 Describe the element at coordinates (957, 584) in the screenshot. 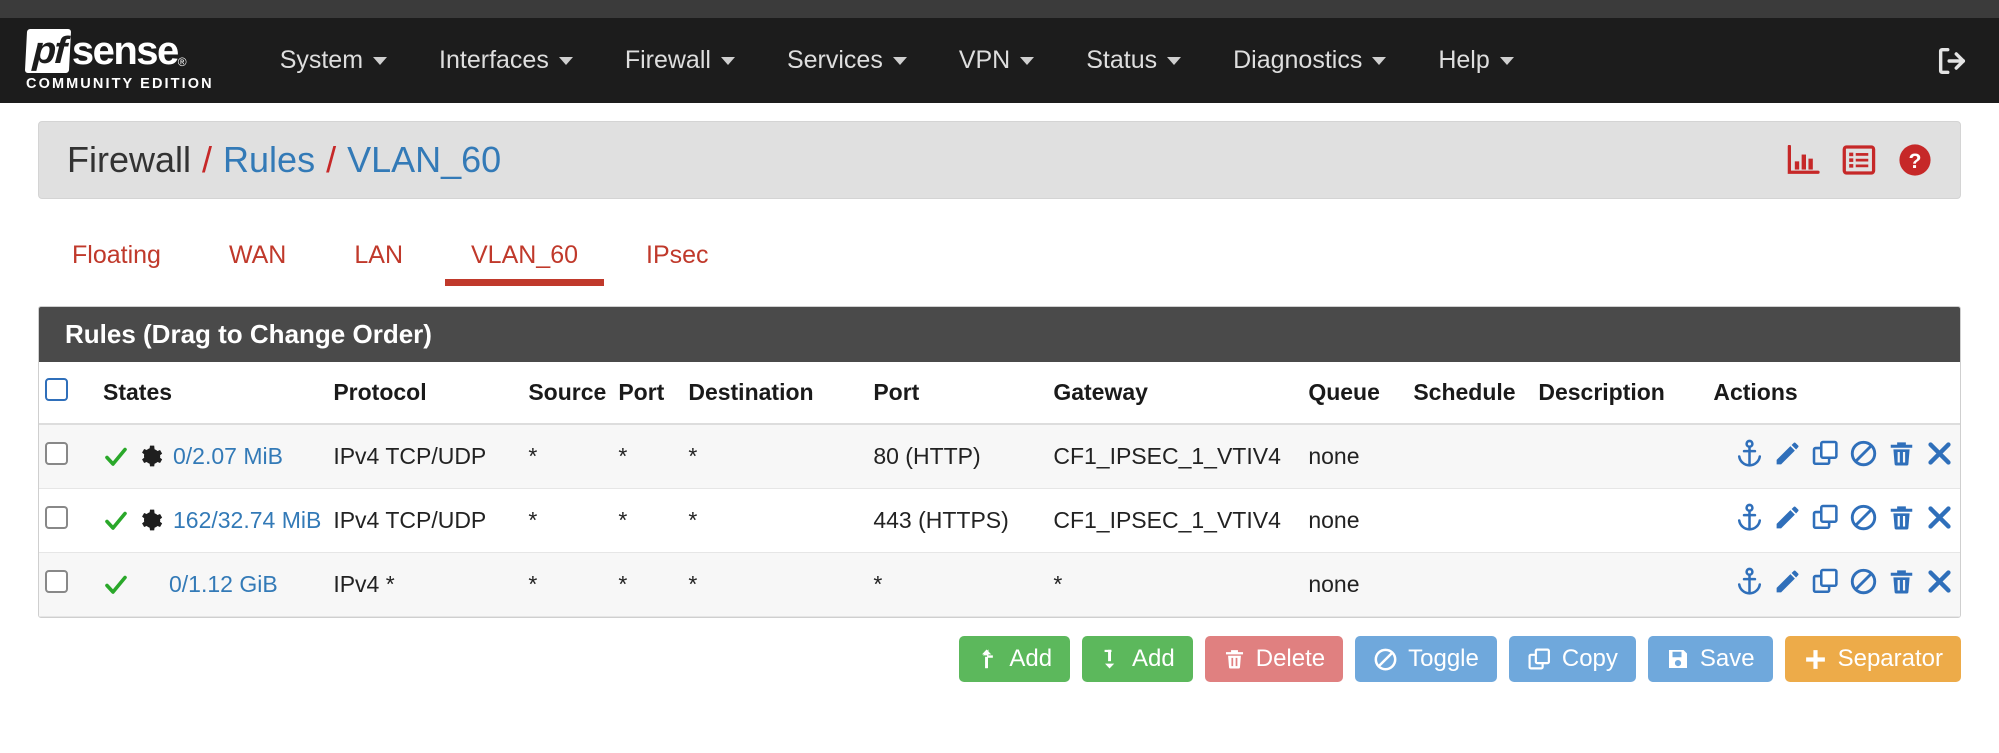

I see `row-dest-port-cell: *` at that location.